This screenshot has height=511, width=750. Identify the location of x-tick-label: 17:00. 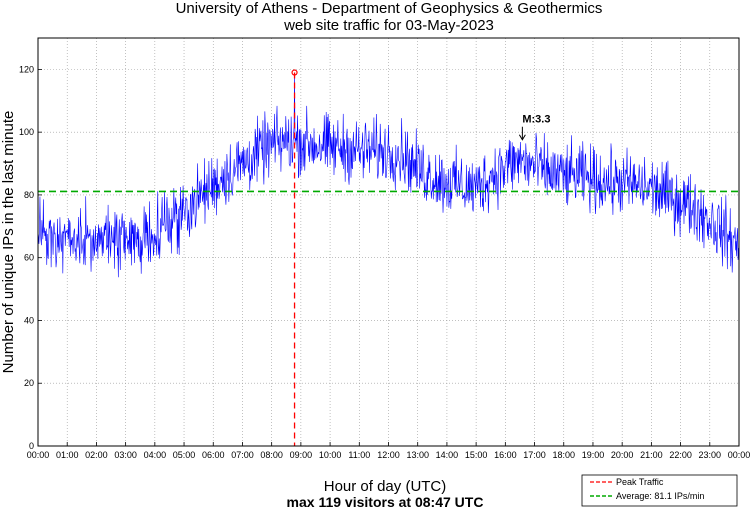
(534, 455).